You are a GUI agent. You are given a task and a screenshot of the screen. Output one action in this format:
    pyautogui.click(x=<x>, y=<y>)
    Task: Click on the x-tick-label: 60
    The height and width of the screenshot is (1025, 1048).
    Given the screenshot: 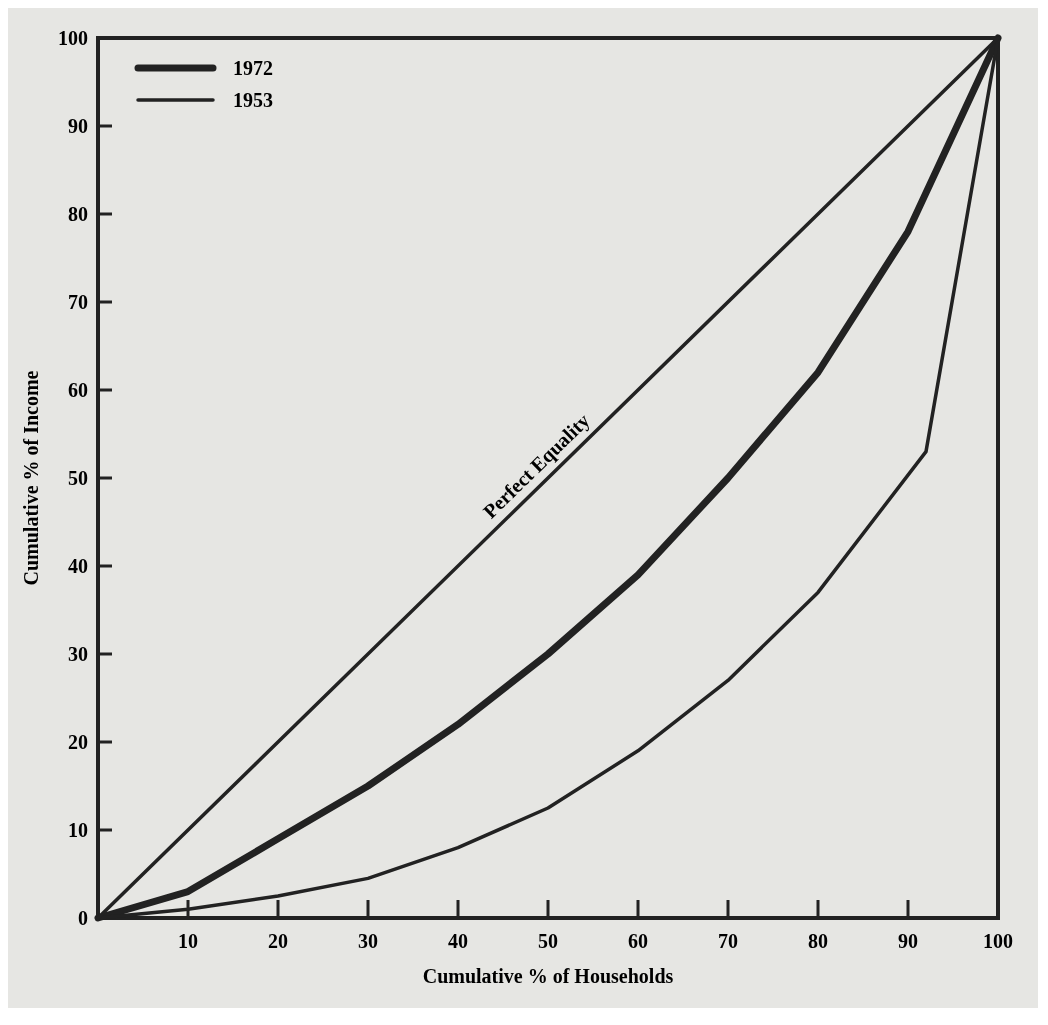 What is the action you would take?
    pyautogui.click(x=638, y=941)
    